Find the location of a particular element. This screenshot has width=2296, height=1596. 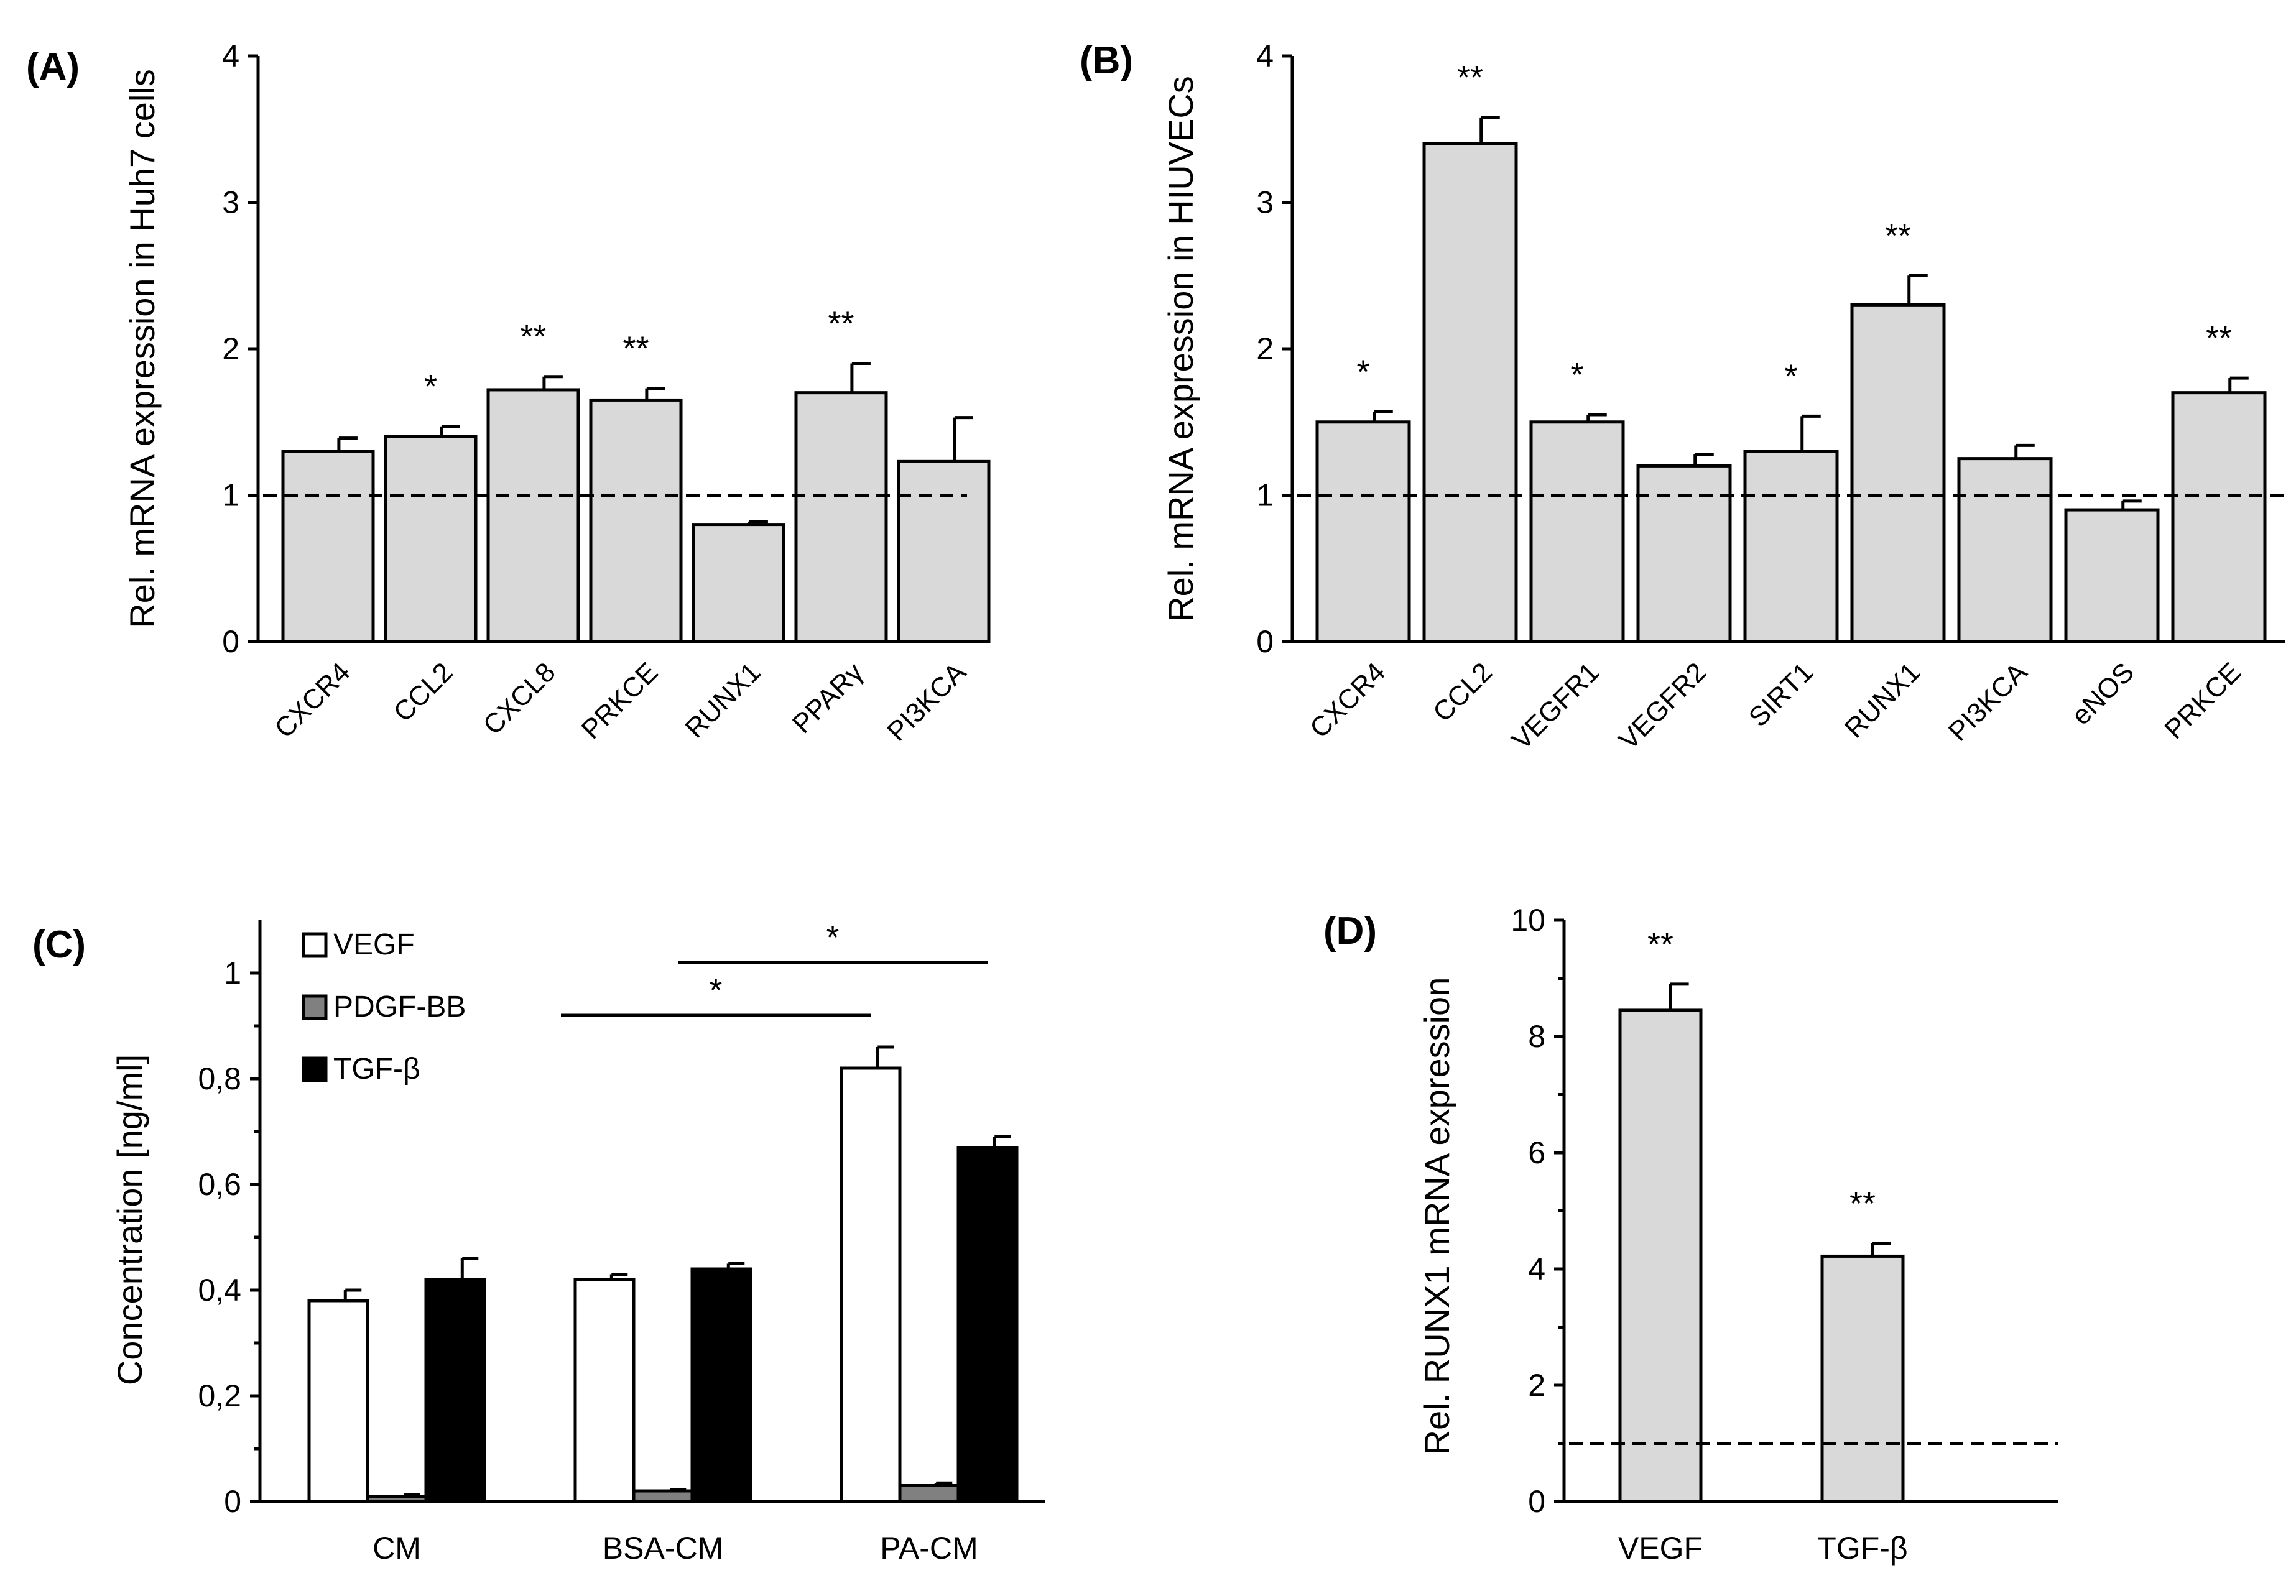

x-tick-label: CM is located at coordinates (397, 1548).